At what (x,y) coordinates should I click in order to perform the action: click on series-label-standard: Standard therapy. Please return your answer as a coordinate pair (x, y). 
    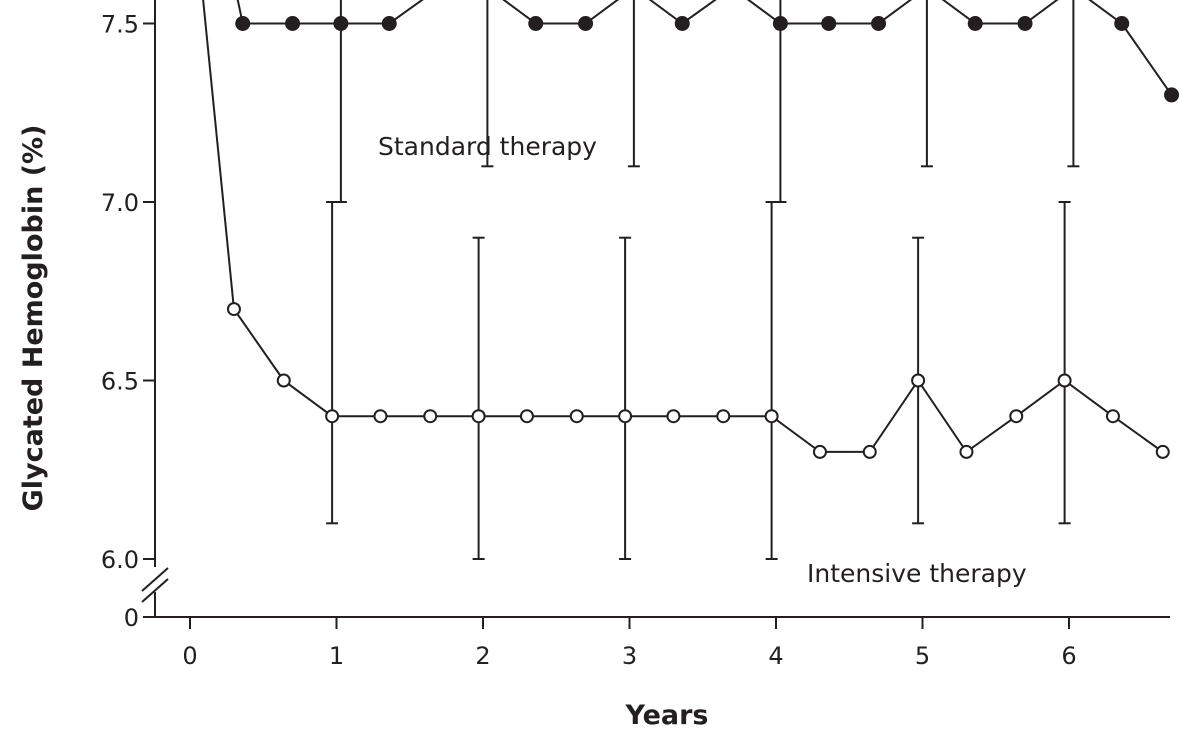
    Looking at the image, I should click on (487, 146).